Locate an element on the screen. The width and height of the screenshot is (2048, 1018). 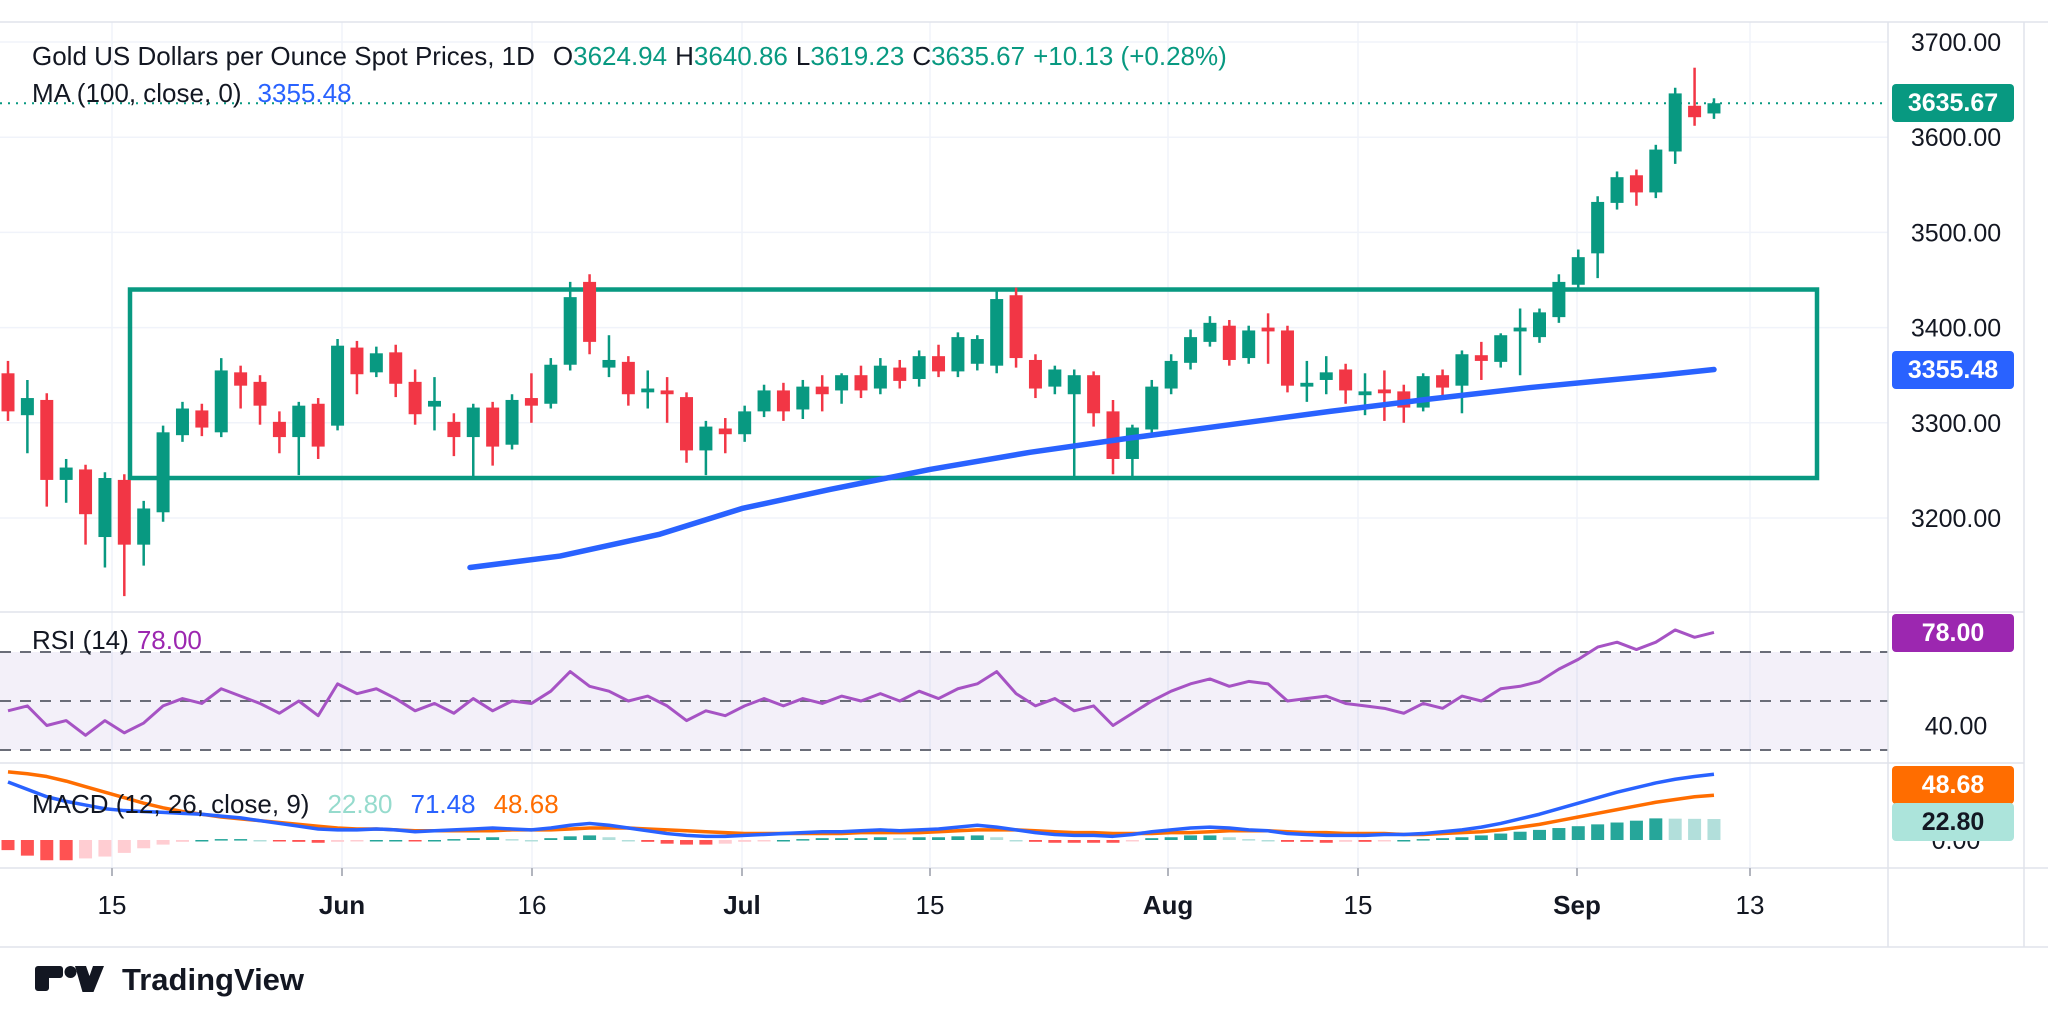
tradingview-logo: TradingView is located at coordinates (168, 980).